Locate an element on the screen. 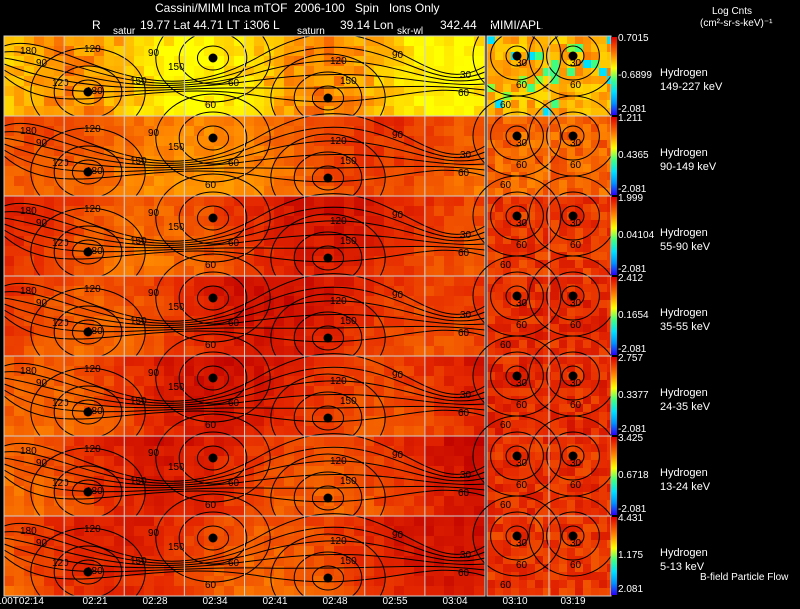 This screenshot has height=609, width=800. colorbar-units: (cm²-sr-s-keV)⁻¹ is located at coordinates (736, 23).